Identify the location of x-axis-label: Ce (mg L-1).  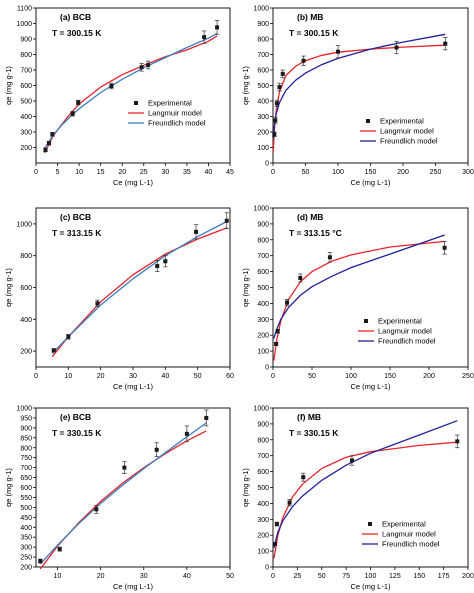
(133, 182).